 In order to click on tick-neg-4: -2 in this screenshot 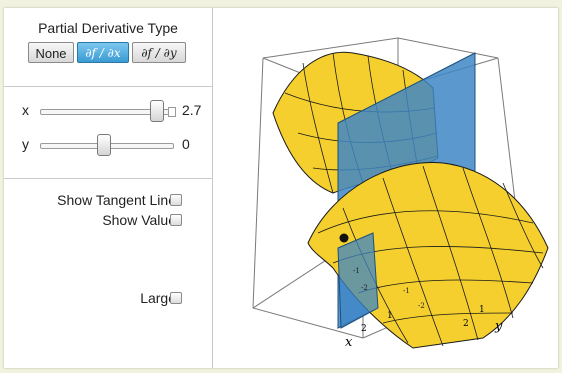, I will do `click(421, 306)`.